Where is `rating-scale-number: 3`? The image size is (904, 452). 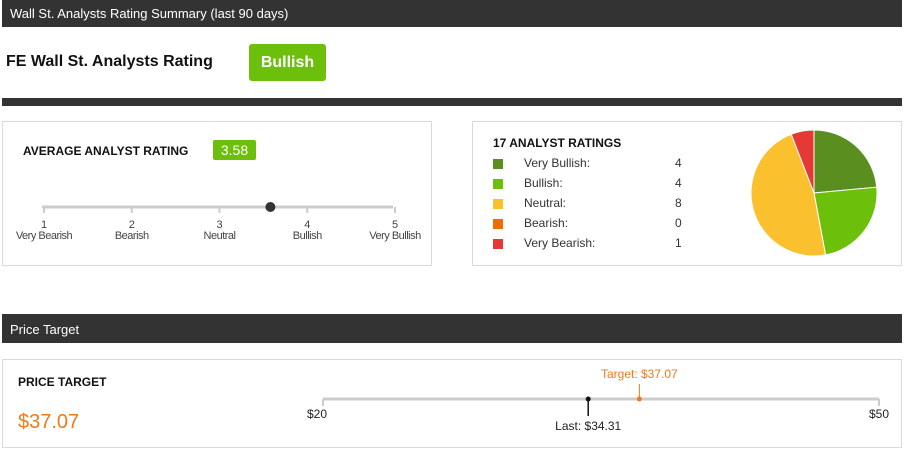
rating-scale-number: 3 is located at coordinates (219, 225).